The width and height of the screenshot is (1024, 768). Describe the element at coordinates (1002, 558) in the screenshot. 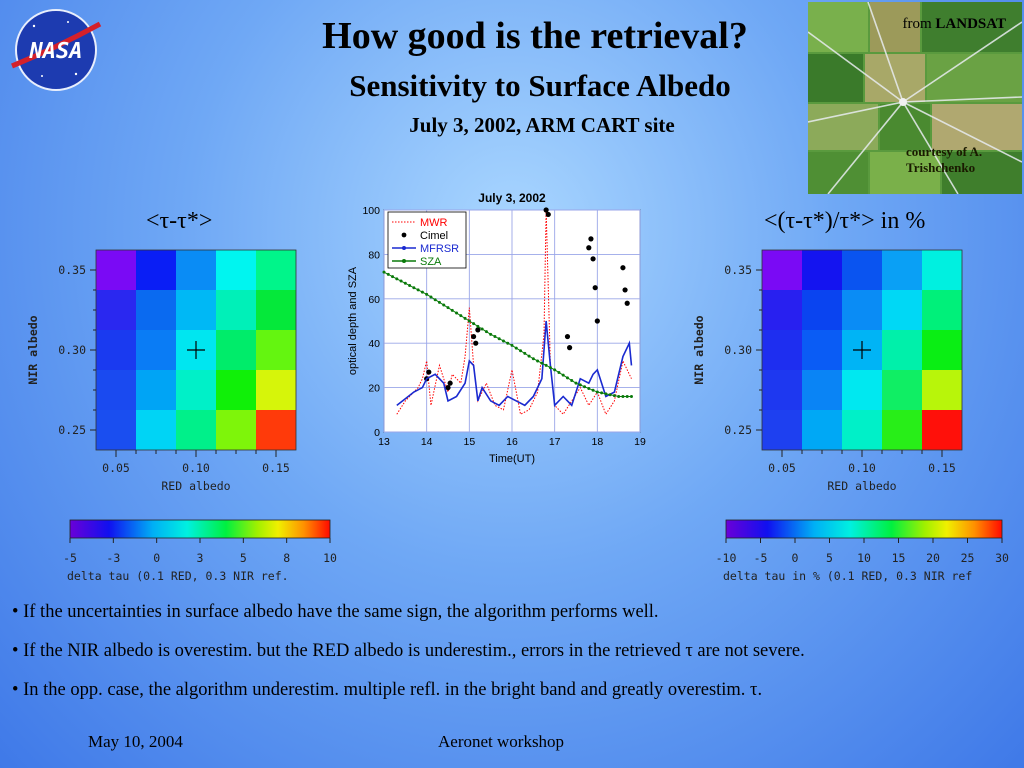

I see `right-colorbar-tick-label: 30` at that location.